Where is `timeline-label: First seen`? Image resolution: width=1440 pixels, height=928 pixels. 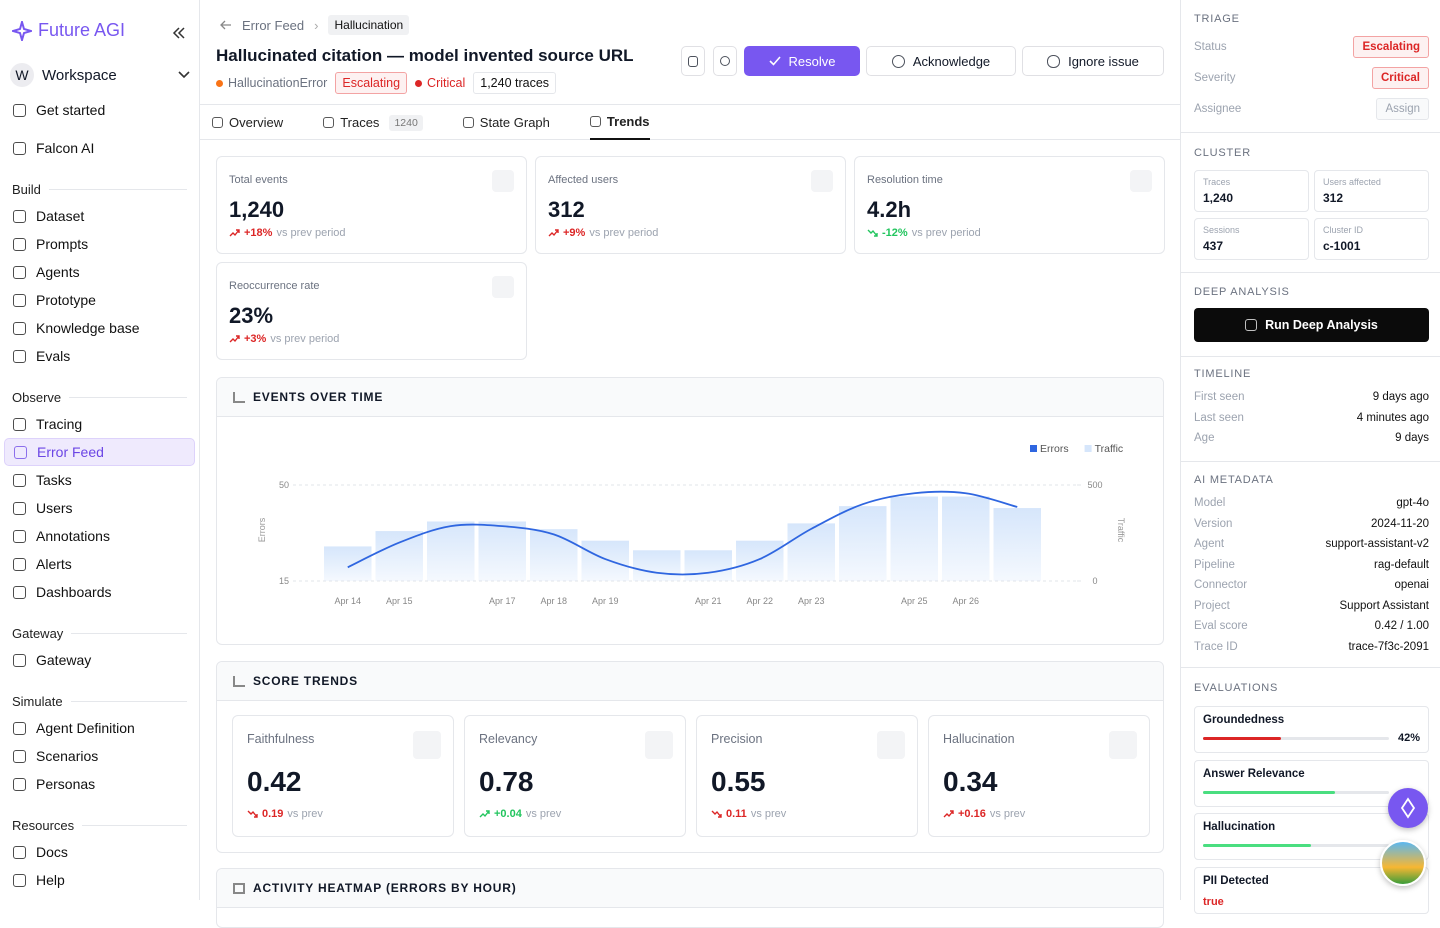 timeline-label: First seen is located at coordinates (1219, 397).